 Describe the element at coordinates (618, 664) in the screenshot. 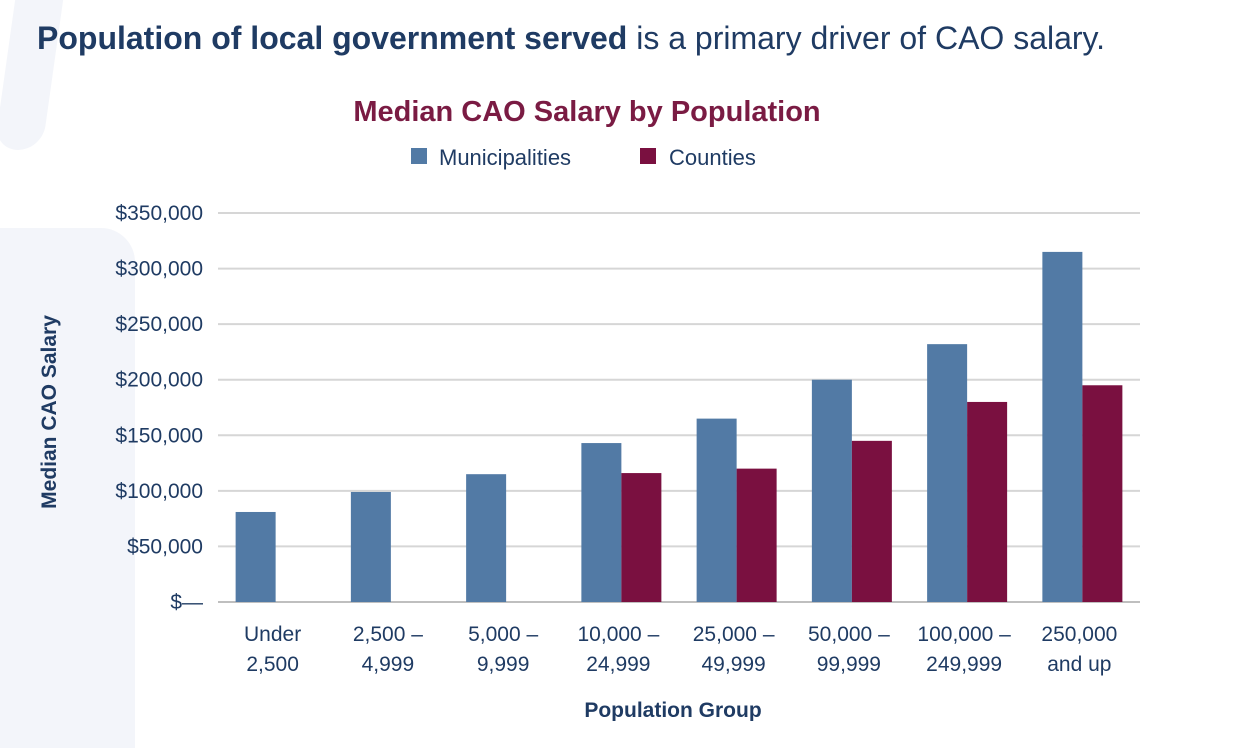

I see `x-tick-label: 24,999` at that location.